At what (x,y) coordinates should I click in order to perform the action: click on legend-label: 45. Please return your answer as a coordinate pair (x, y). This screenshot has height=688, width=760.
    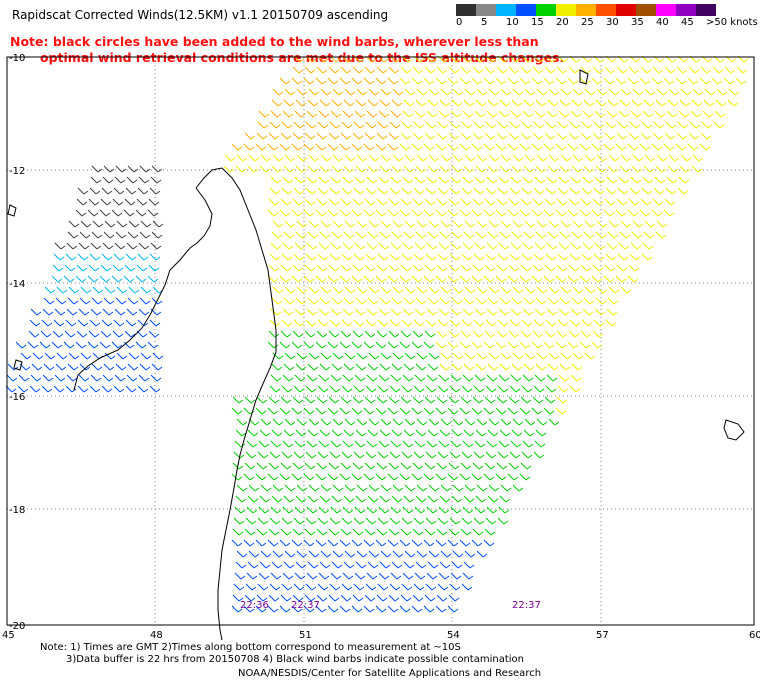
    Looking at the image, I should click on (687, 22).